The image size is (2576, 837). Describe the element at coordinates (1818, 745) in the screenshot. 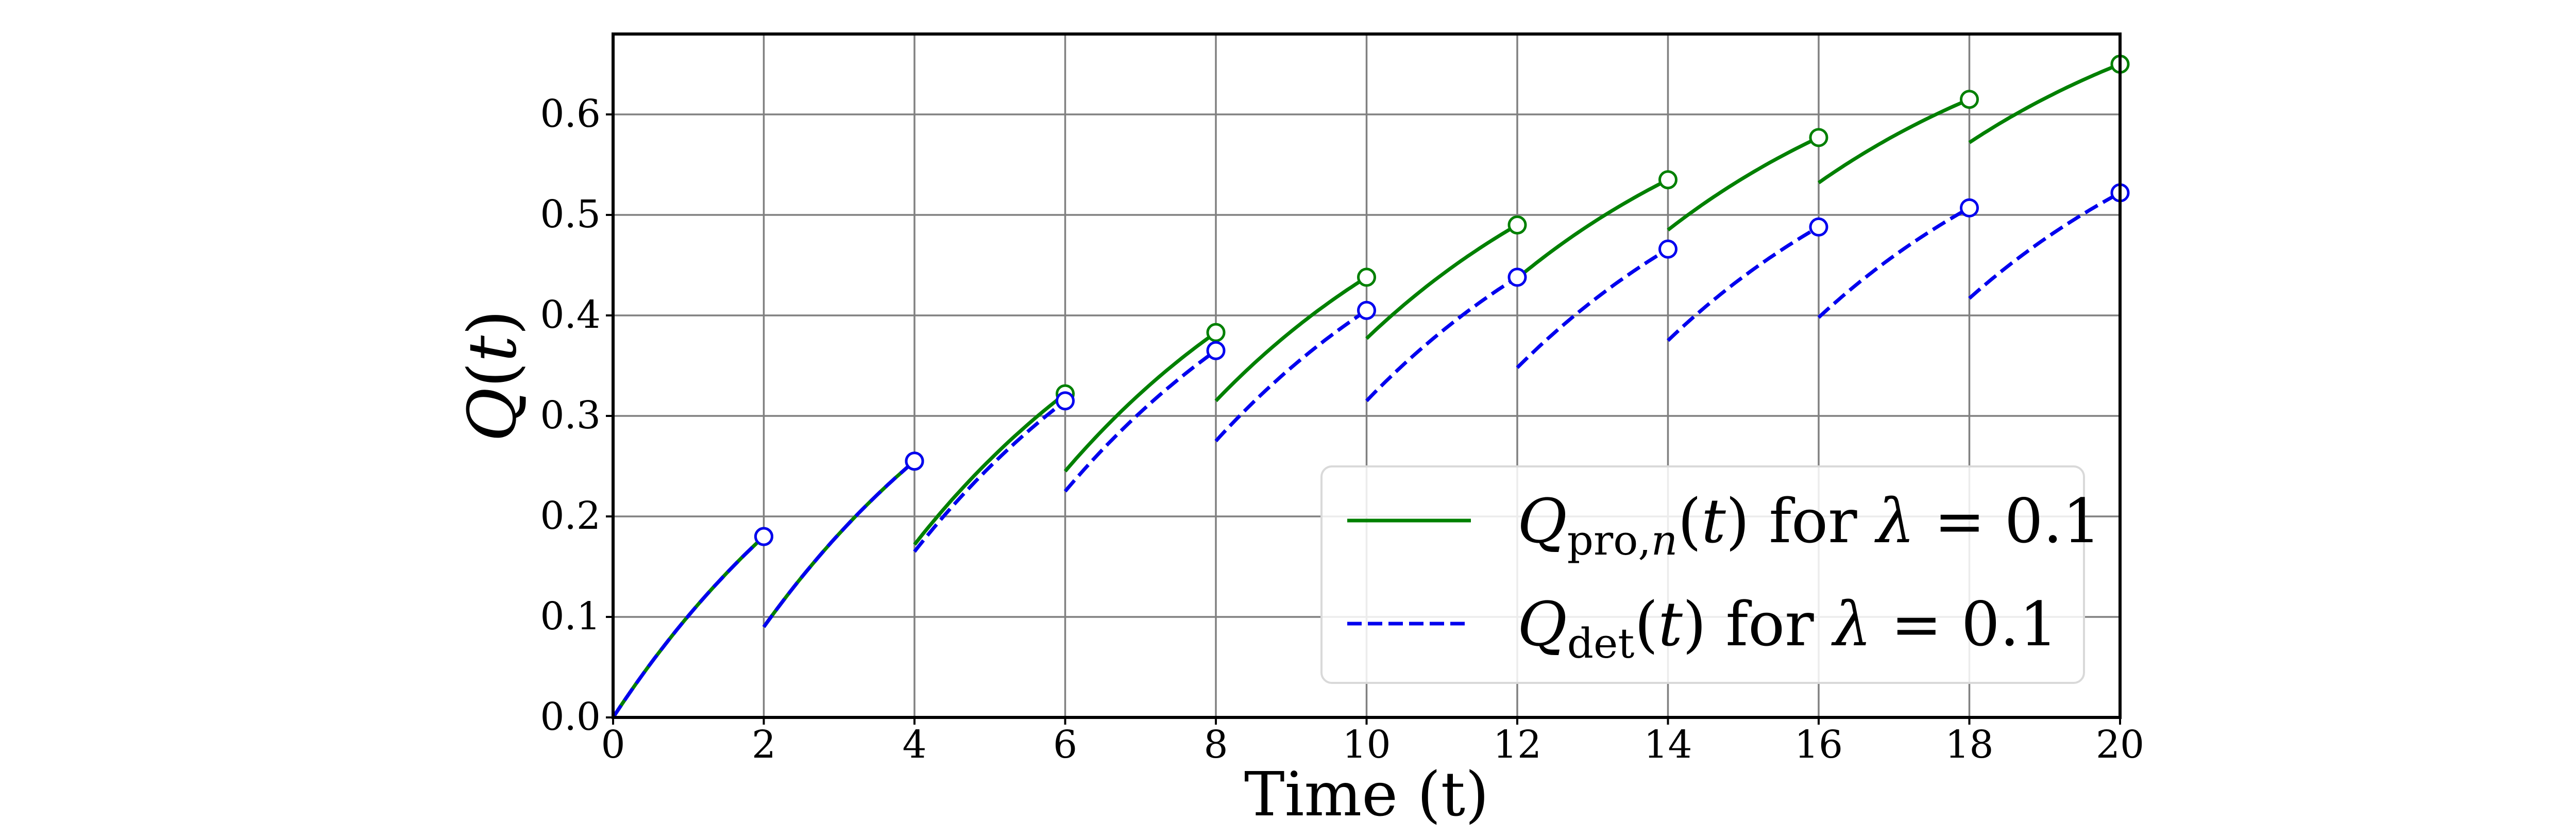

I see `x-tick-label: 16` at that location.